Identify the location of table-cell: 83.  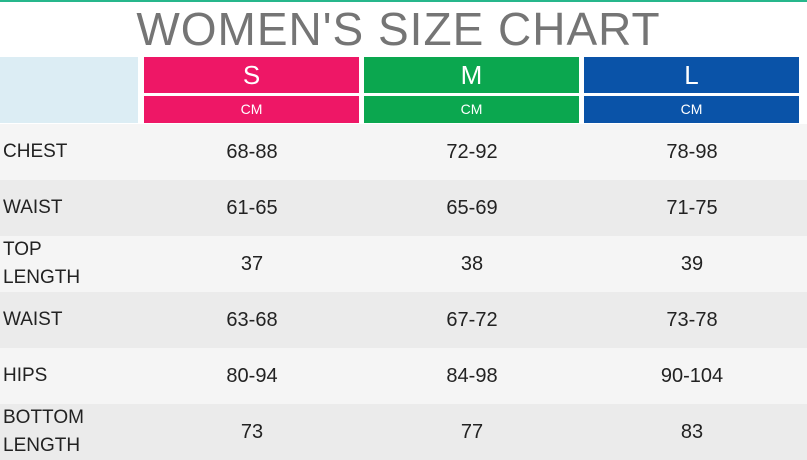
(692, 432).